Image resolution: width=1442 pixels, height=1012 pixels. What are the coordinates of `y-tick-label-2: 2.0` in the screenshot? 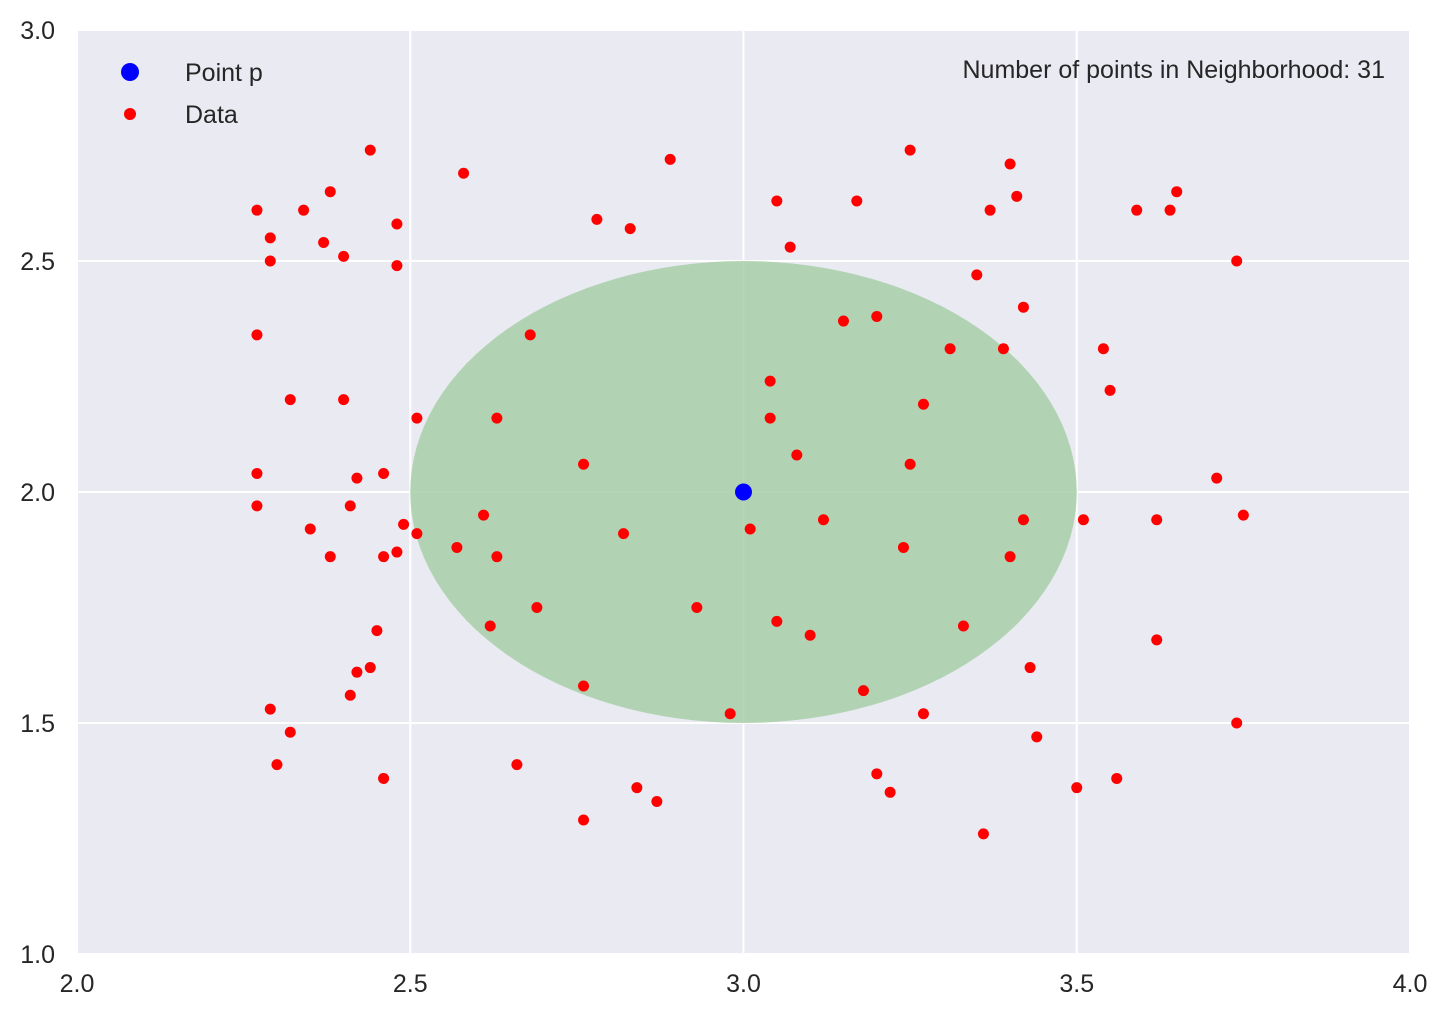 It's located at (37, 493).